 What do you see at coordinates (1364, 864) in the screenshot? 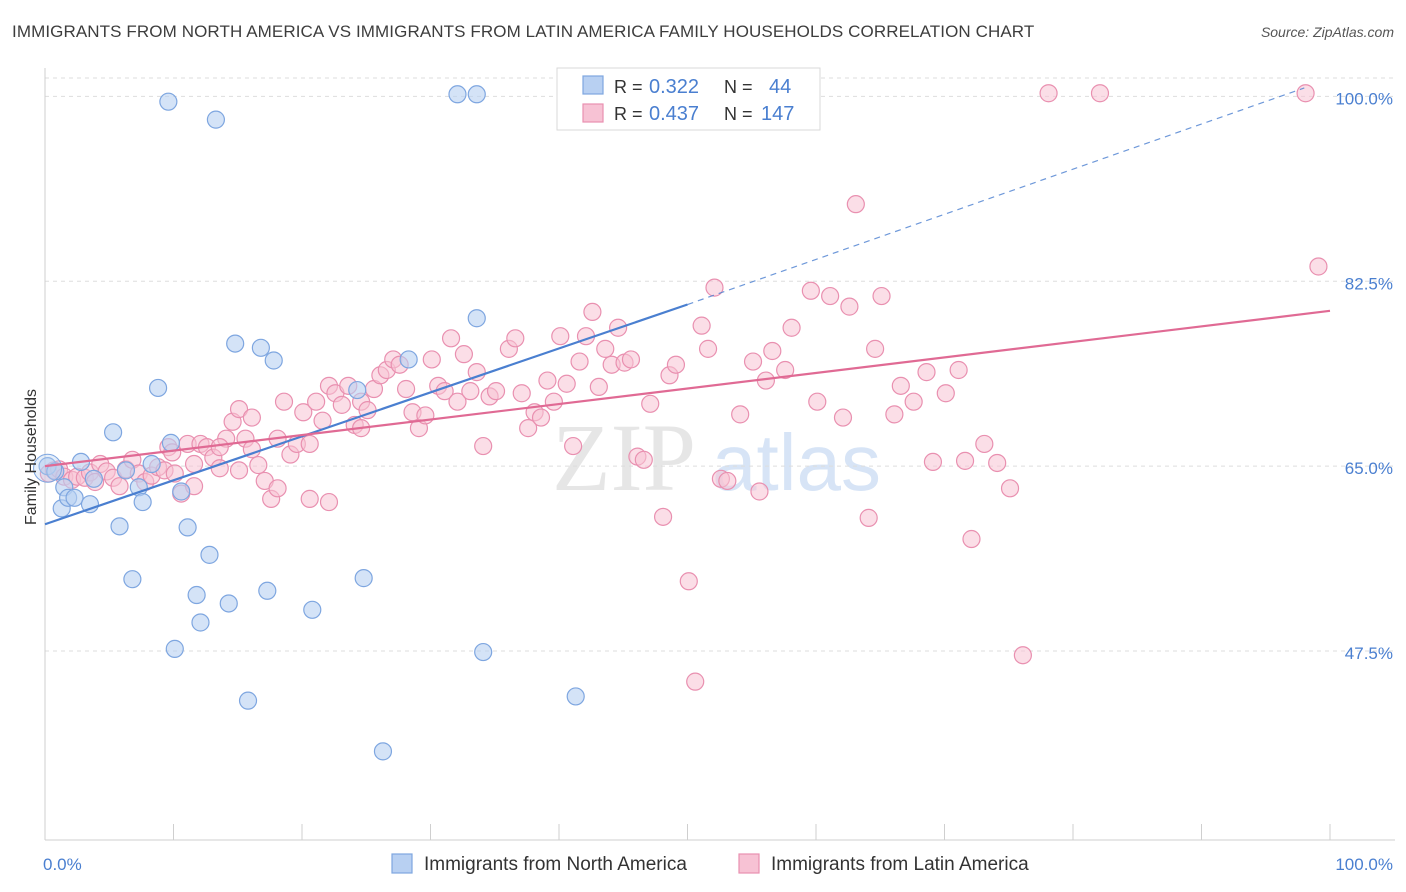
I see `x-tick-label-max: 100.0%` at bounding box center [1364, 864].